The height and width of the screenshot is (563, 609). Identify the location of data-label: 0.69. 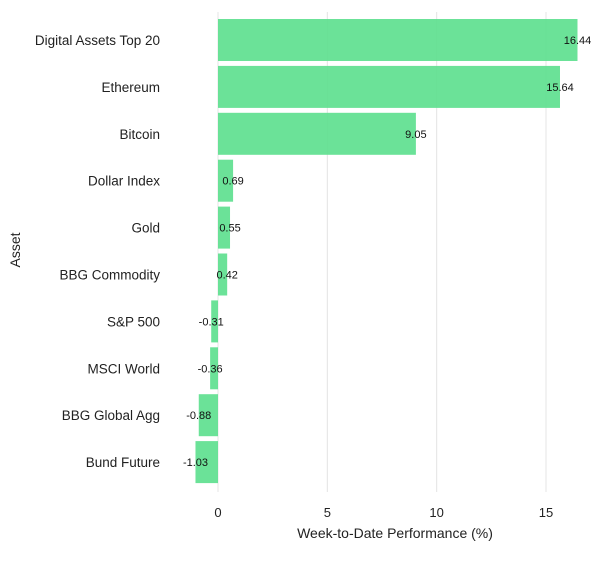
(232, 182).